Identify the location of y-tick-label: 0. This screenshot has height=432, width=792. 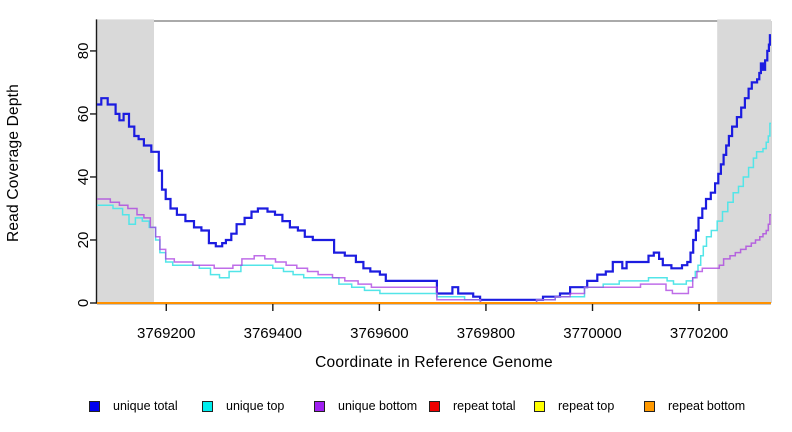
(83, 303).